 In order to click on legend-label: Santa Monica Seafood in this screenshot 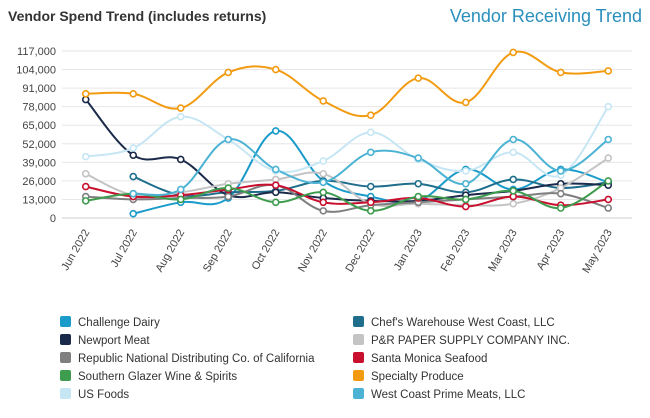, I will do `click(429, 359)`.